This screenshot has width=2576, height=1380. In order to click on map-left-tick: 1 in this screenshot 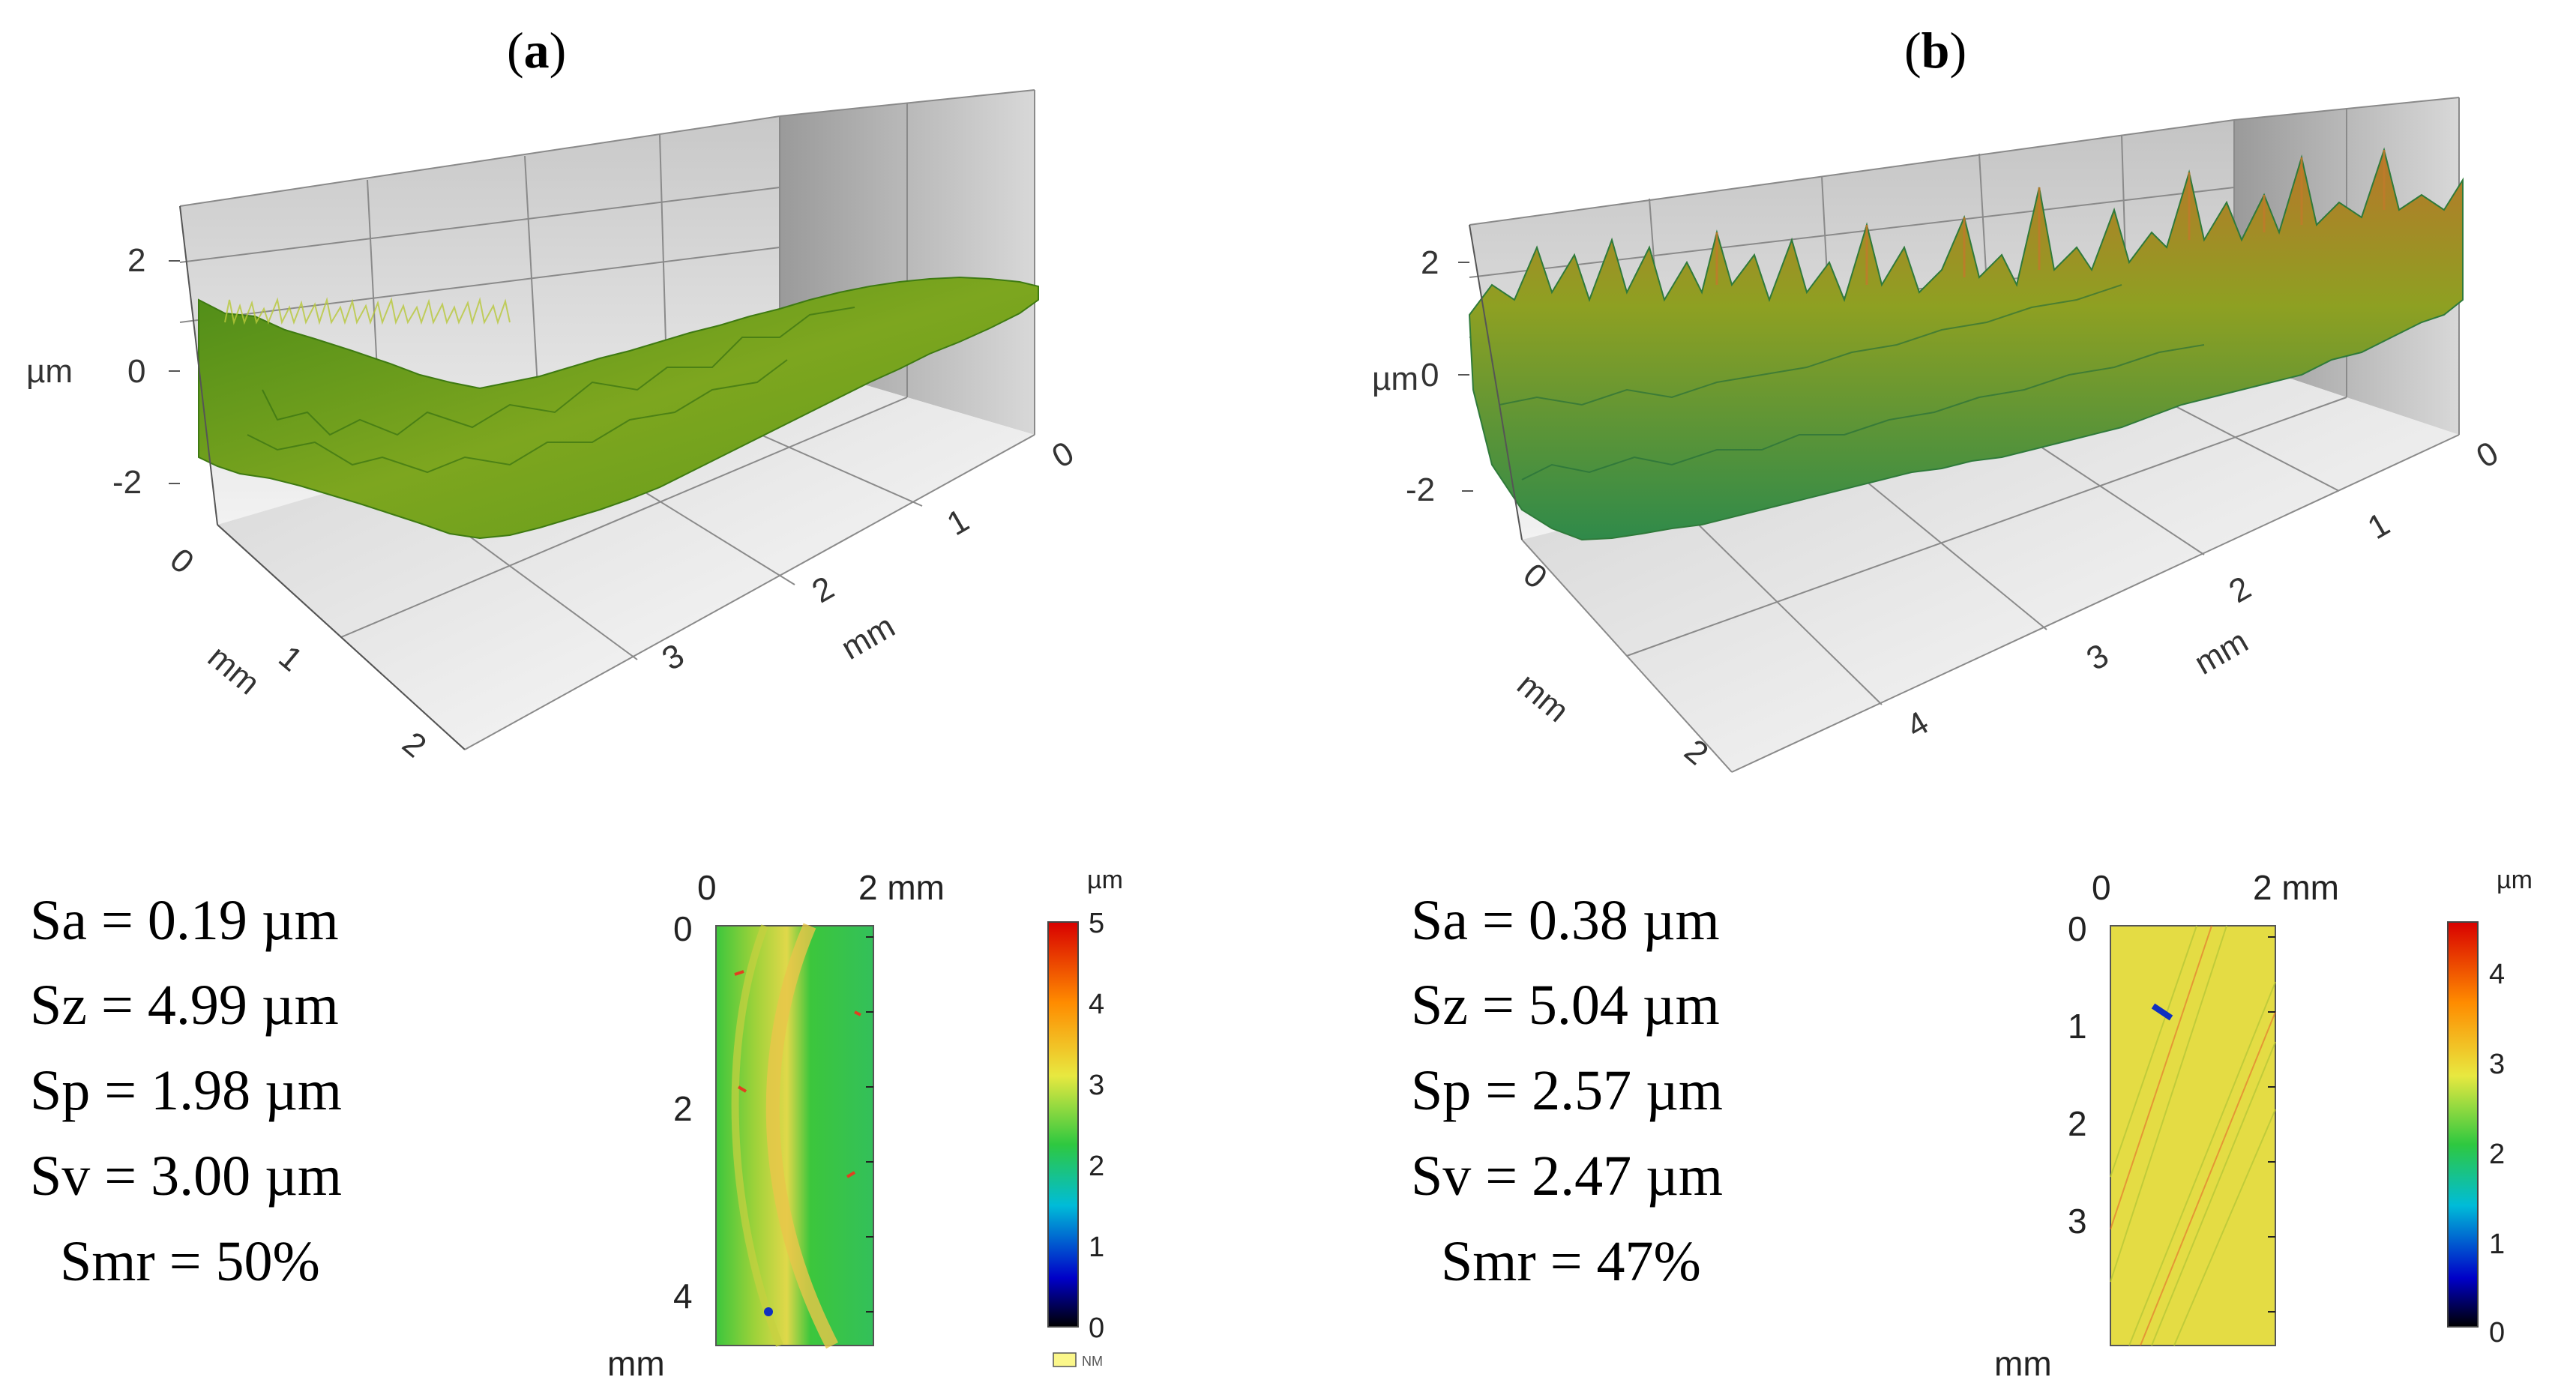, I will do `click(2077, 1026)`.